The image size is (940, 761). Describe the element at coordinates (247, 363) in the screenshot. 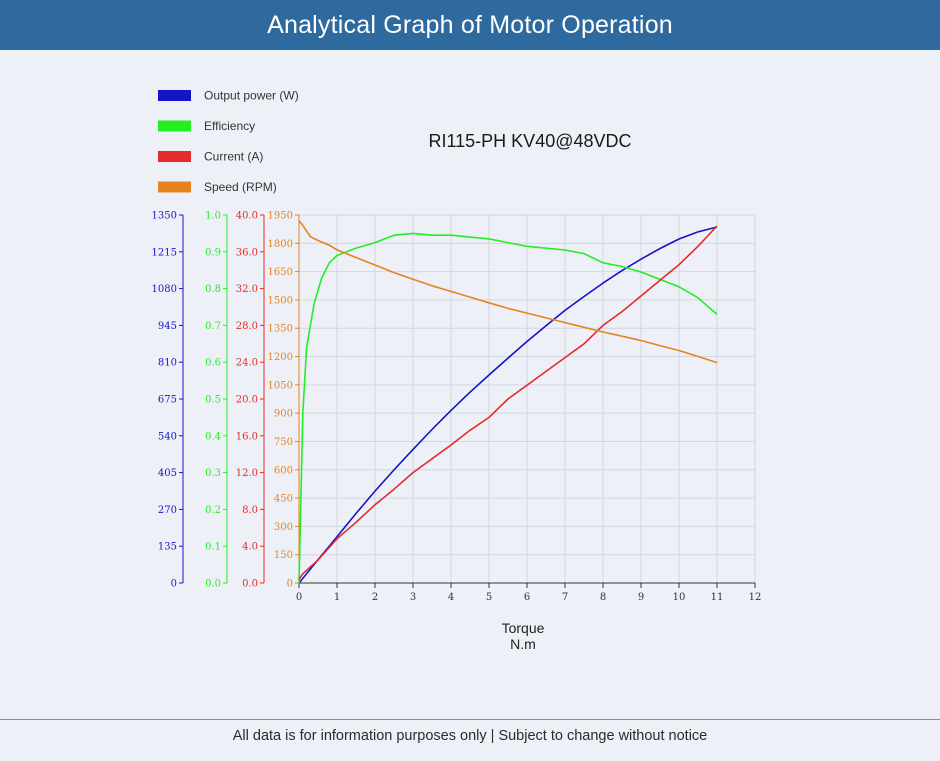

I see `current-tick-label: 24.0` at that location.